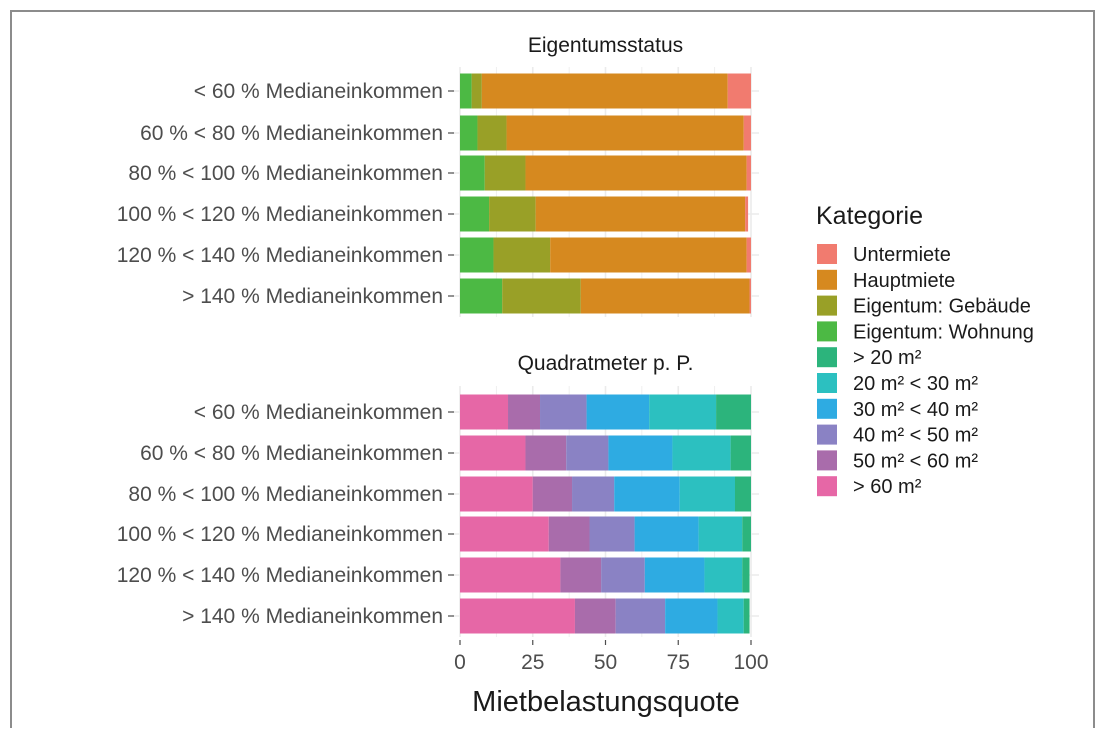 The height and width of the screenshot is (729, 1099). Describe the element at coordinates (904, 281) in the screenshot. I see `legend-label: Hauptmiete` at that location.